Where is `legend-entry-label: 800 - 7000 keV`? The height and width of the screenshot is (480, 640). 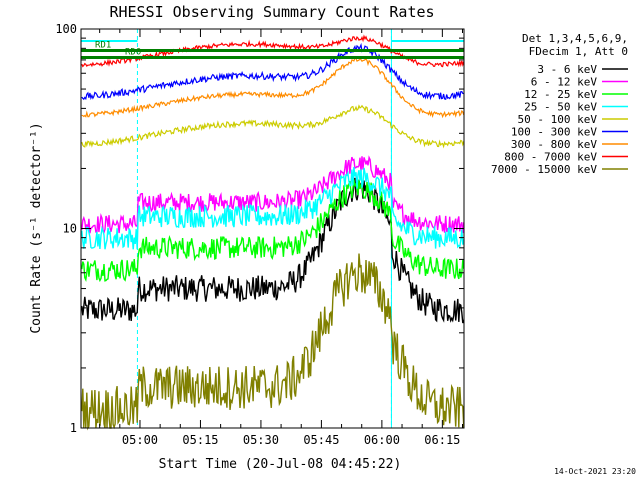 legend-entry-label: 800 - 7000 keV is located at coordinates (550, 157).